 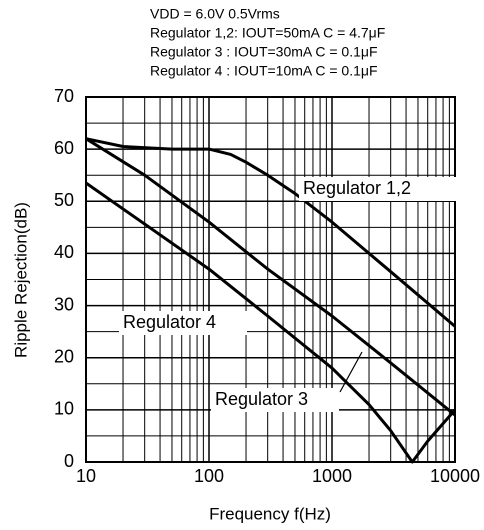 What do you see at coordinates (64, 356) in the screenshot?
I see `y-tick-label: 20` at bounding box center [64, 356].